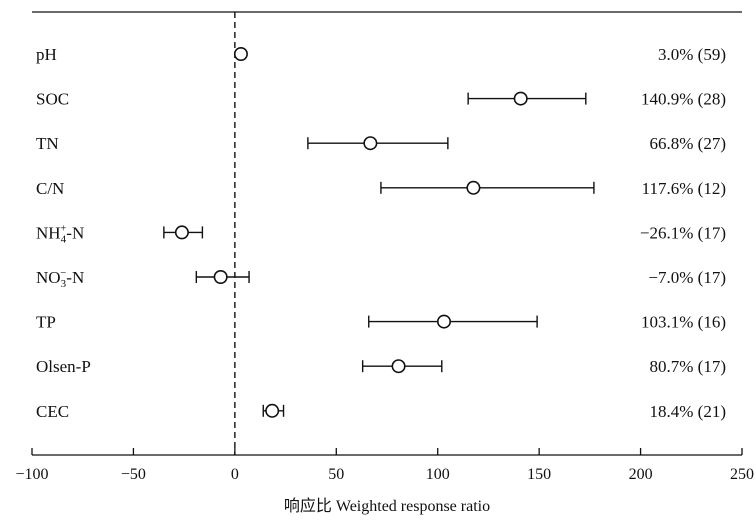 The image size is (756, 524). I want to click on forest-row: pH 3.0% (59), so click(381, 54).